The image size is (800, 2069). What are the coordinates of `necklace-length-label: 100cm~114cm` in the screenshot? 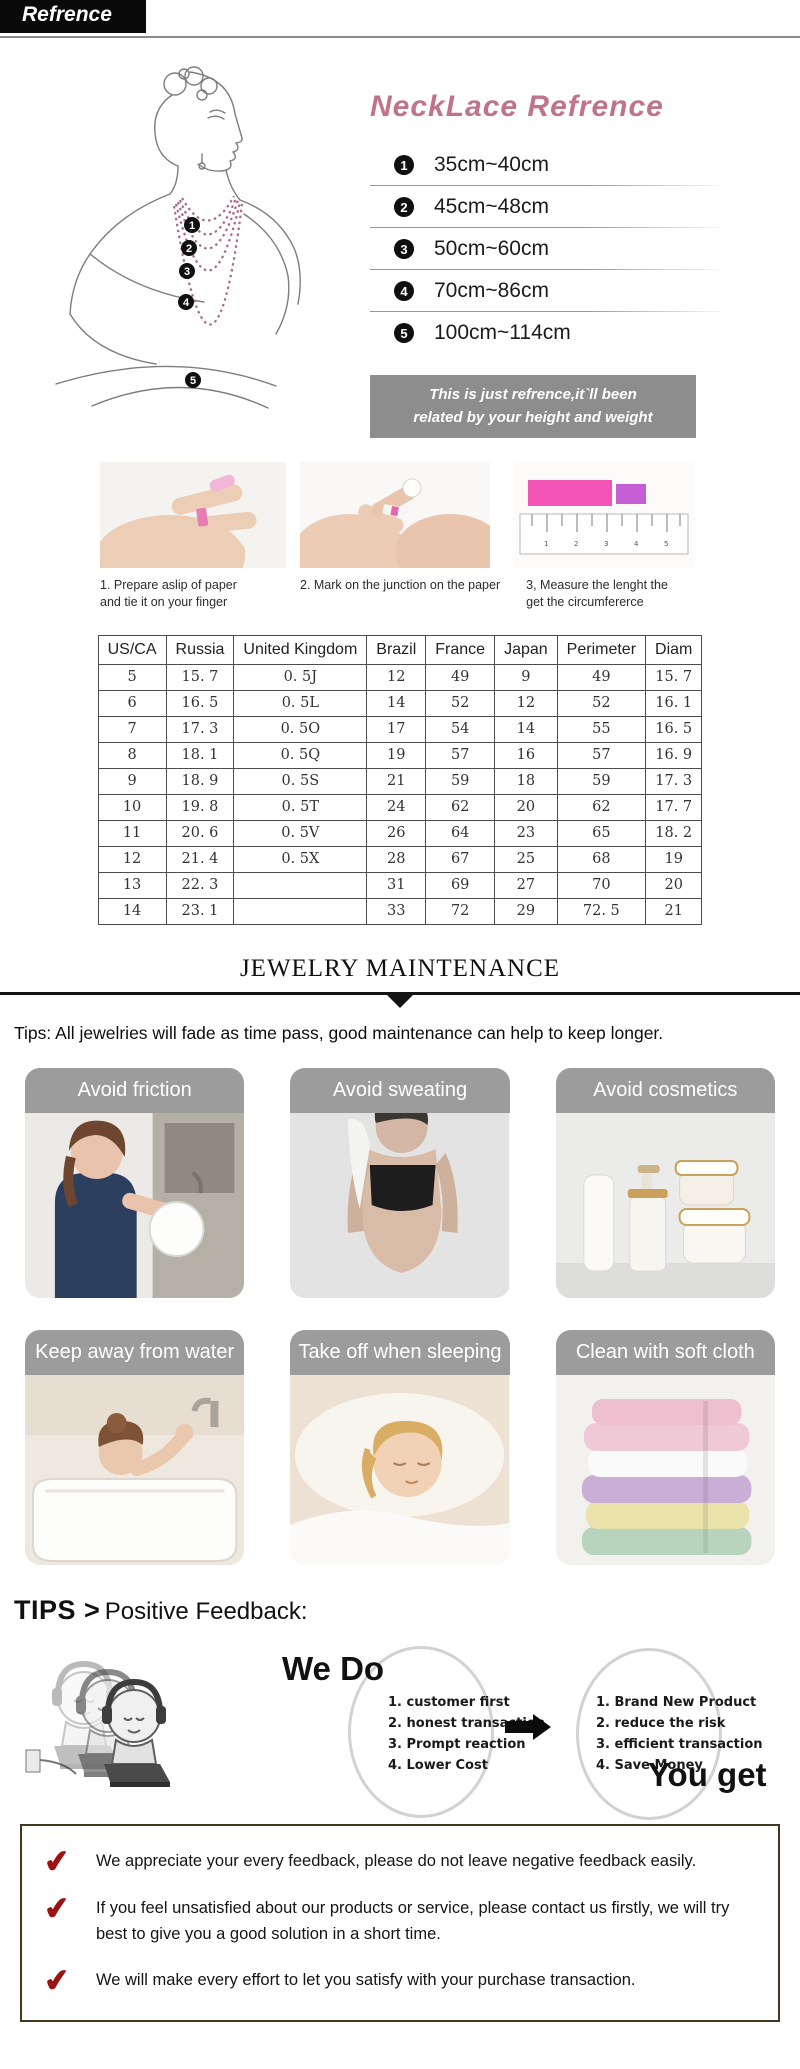 It's located at (502, 332).